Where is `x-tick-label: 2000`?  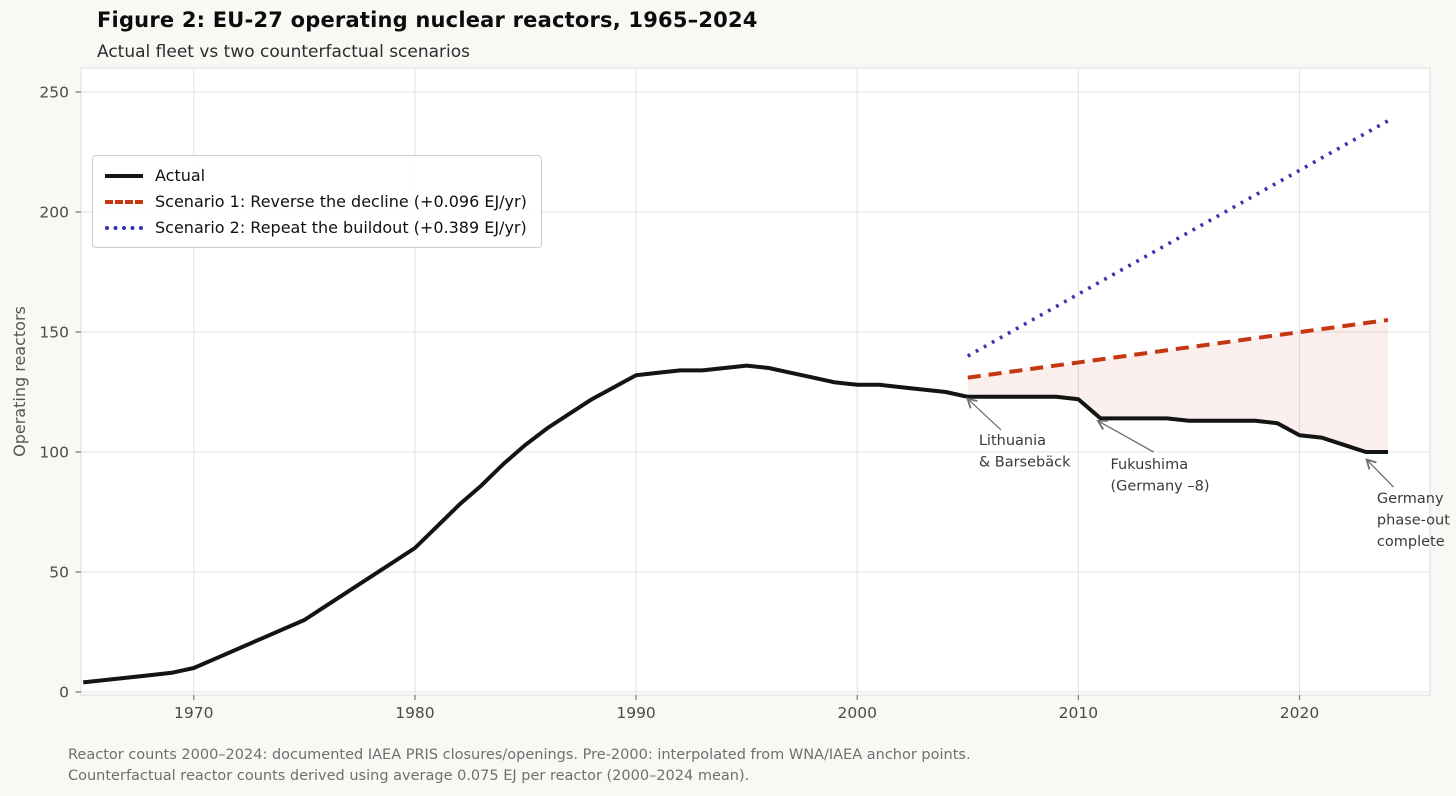 x-tick-label: 2000 is located at coordinates (857, 713).